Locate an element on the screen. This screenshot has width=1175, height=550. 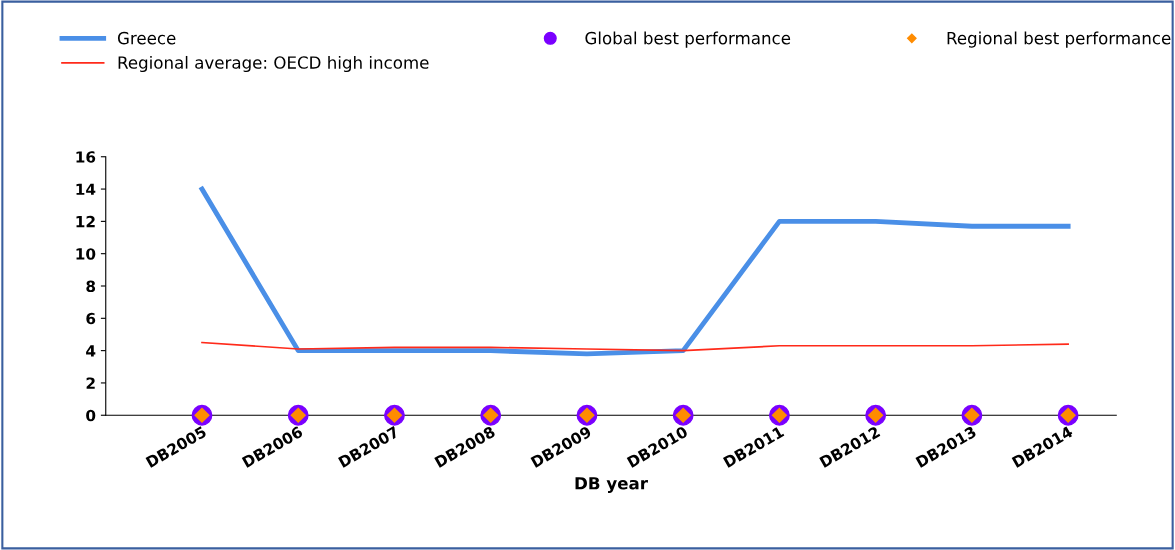
y-tick-label: 16 is located at coordinates (86, 157).